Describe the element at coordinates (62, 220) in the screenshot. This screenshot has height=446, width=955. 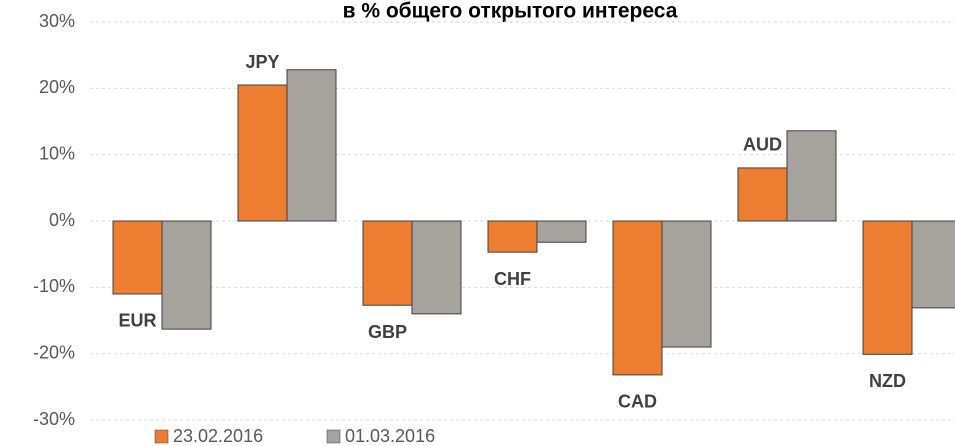
I see `y-tick-label: 0%` at that location.